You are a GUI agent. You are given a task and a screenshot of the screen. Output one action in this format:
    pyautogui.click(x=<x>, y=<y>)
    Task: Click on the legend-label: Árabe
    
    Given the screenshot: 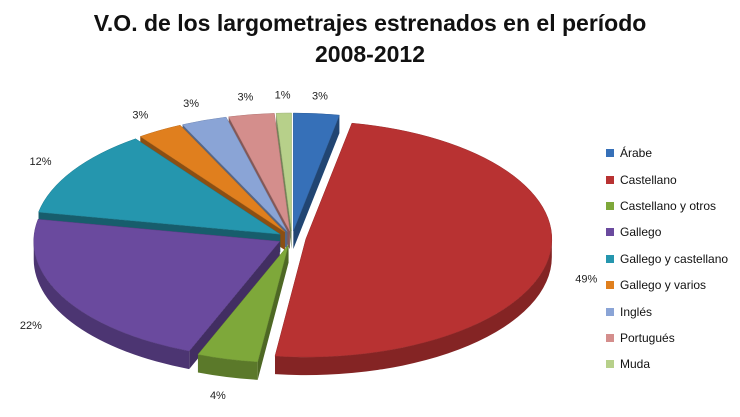 What is the action you would take?
    pyautogui.click(x=636, y=153)
    